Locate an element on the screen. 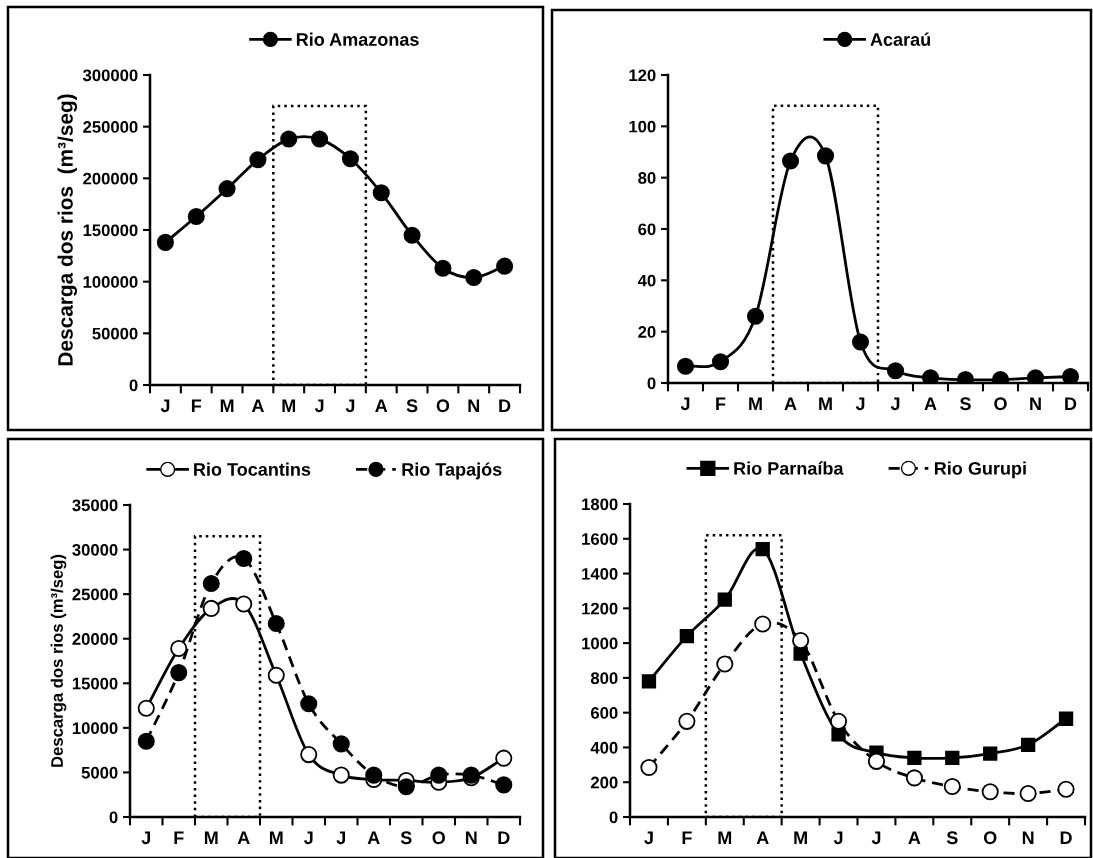 The width and height of the screenshot is (1093, 858). y-tick-label: 40 is located at coordinates (646, 280).